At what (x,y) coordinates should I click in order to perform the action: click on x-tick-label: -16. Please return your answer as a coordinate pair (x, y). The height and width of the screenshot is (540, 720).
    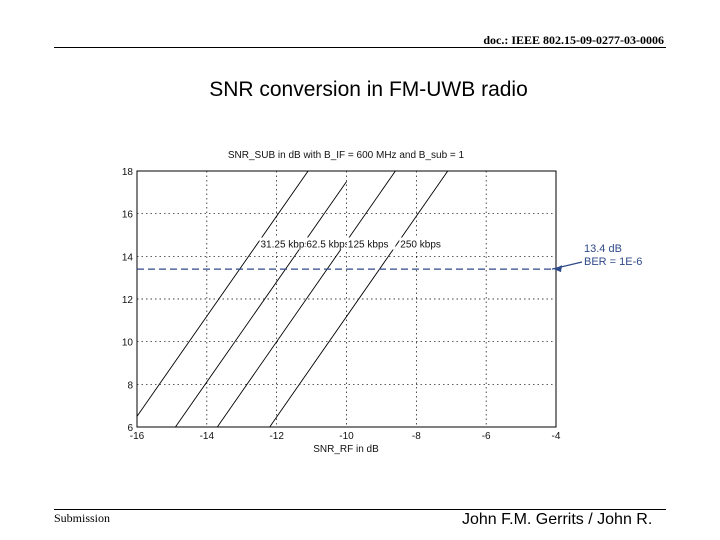
    Looking at the image, I should click on (137, 436).